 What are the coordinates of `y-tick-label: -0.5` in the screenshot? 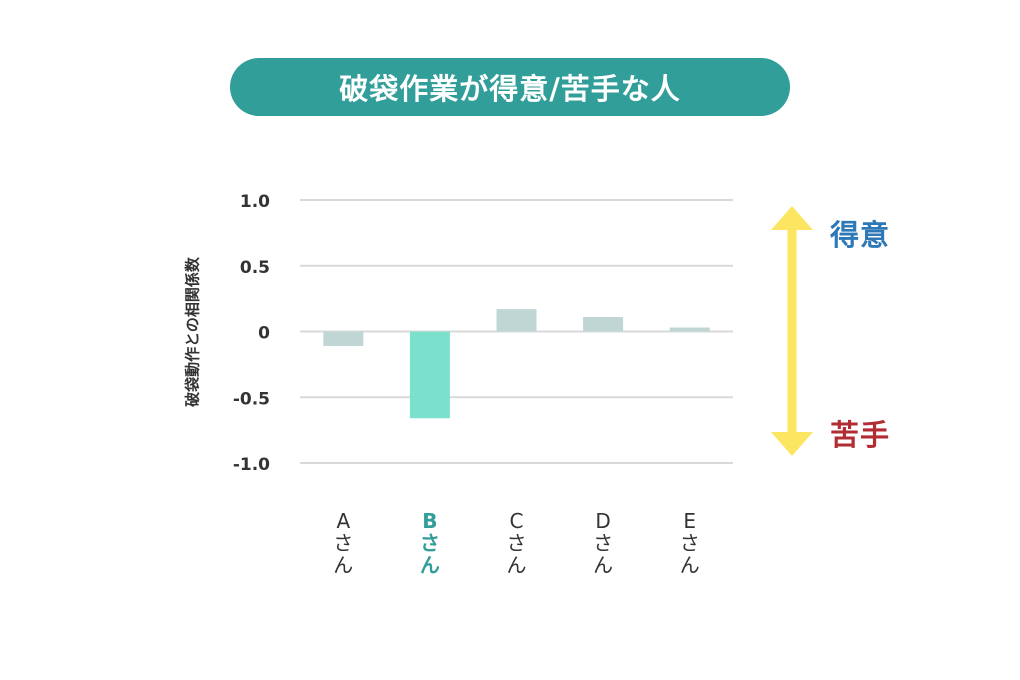 It's located at (251, 399).